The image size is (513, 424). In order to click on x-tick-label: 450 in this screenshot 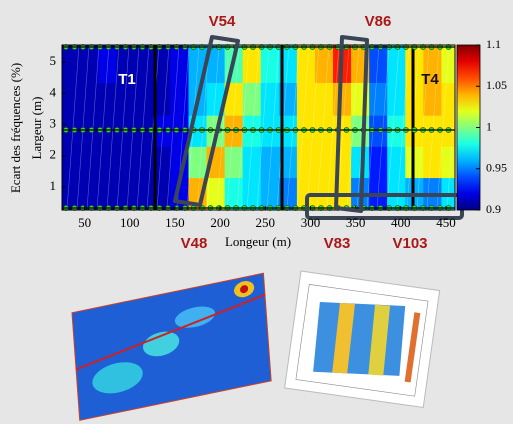, I will do `click(446, 222)`.